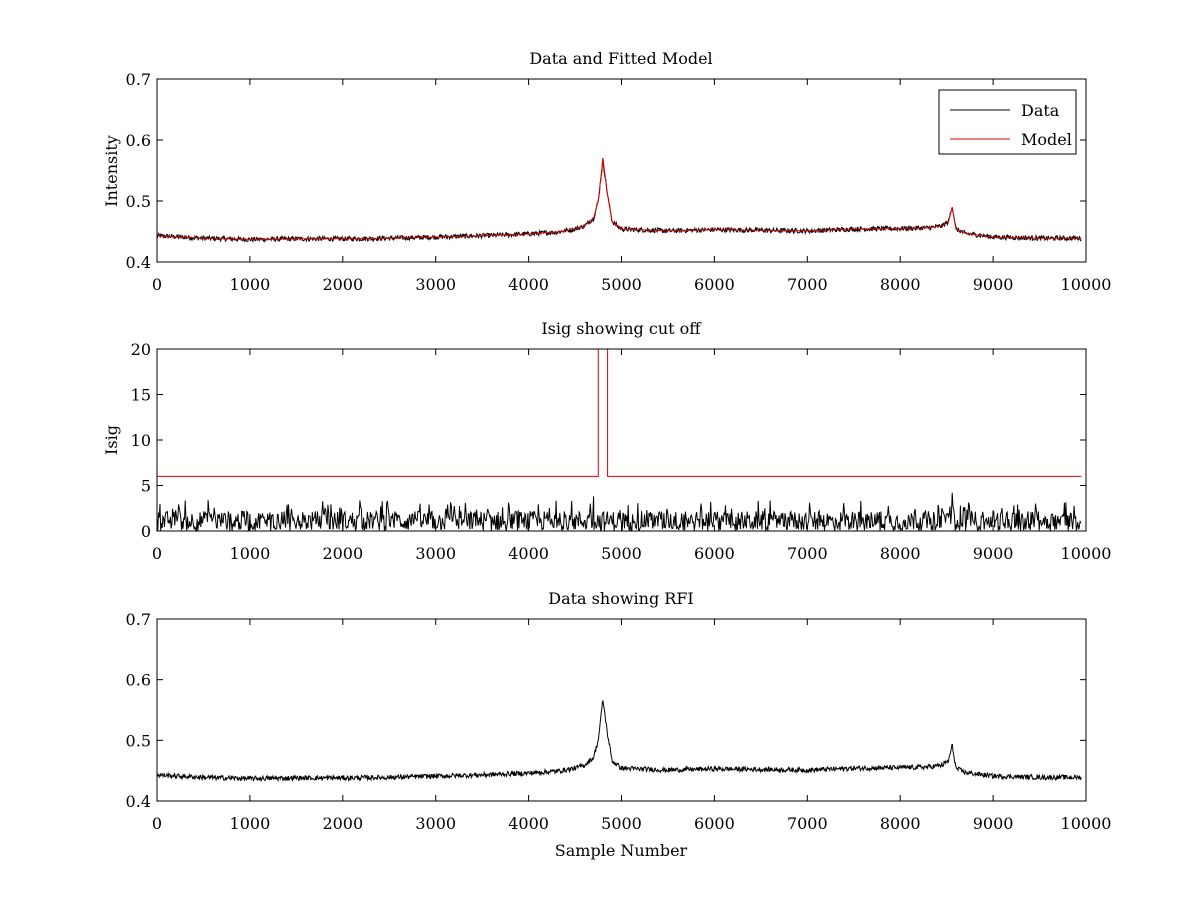  What do you see at coordinates (621, 850) in the screenshot?
I see `x-axis-label: Sample Number` at bounding box center [621, 850].